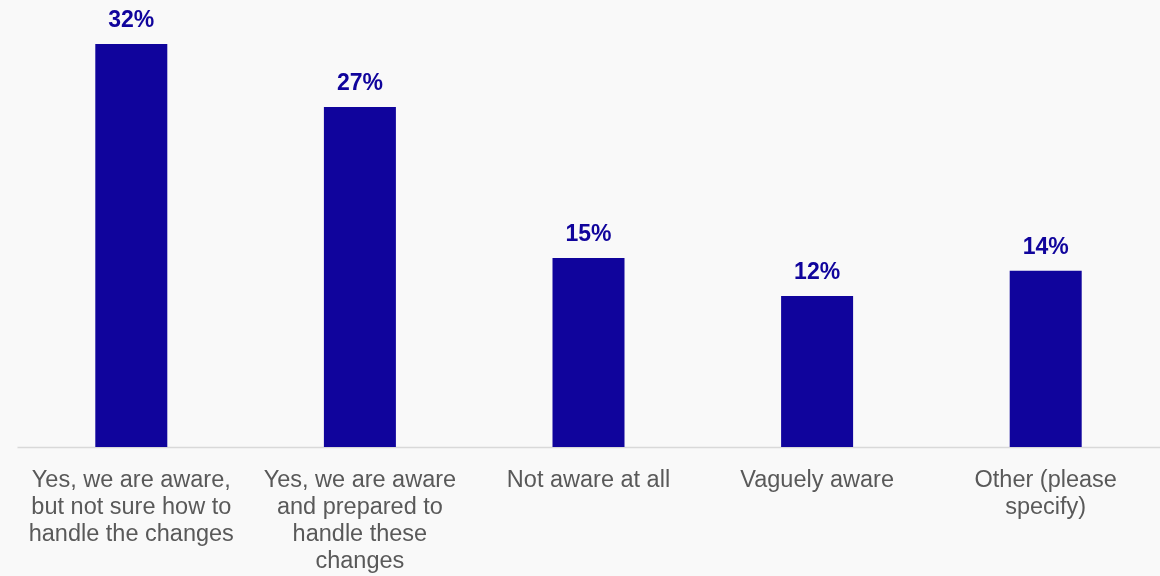  I want to click on x-tick-label: Not aware at all, so click(588, 478).